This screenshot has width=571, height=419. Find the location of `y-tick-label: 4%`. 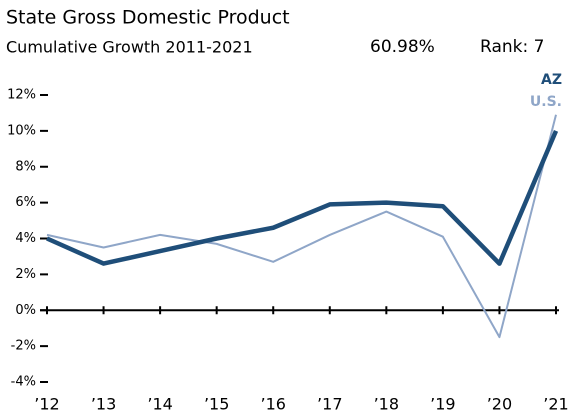

y-tick-label: 4% is located at coordinates (25, 238).